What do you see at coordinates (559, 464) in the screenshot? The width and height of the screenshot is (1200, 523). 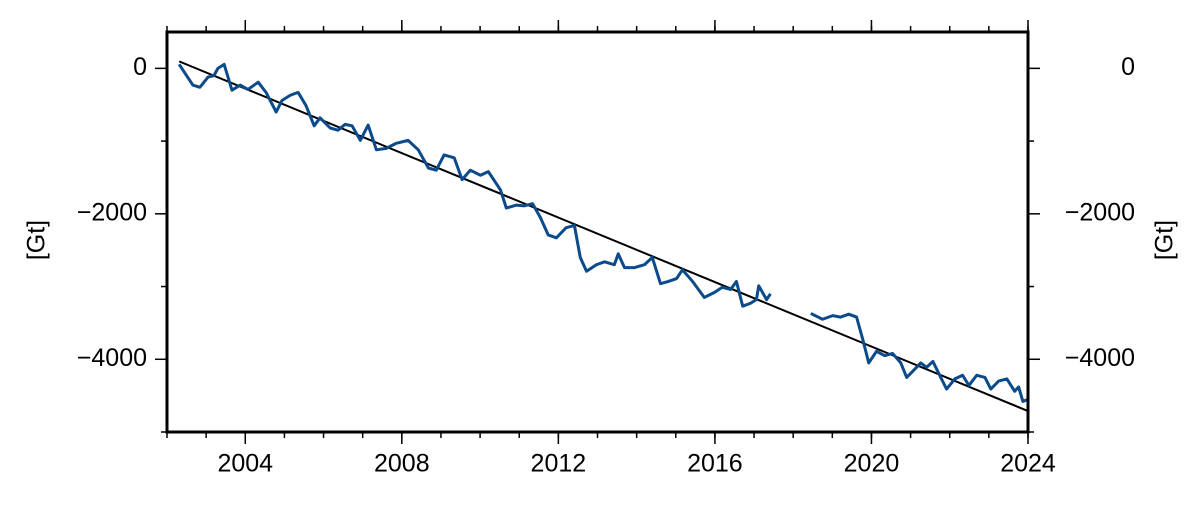 I see `x-tick-label: 2012` at bounding box center [559, 464].